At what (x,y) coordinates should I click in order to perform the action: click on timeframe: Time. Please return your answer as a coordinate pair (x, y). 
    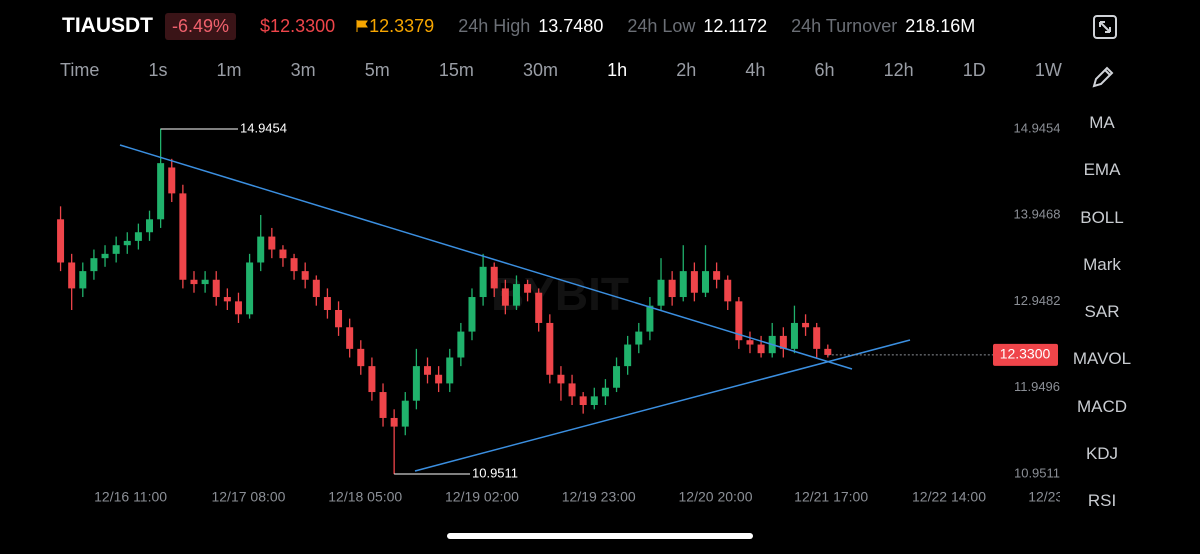
    Looking at the image, I should click on (80, 70).